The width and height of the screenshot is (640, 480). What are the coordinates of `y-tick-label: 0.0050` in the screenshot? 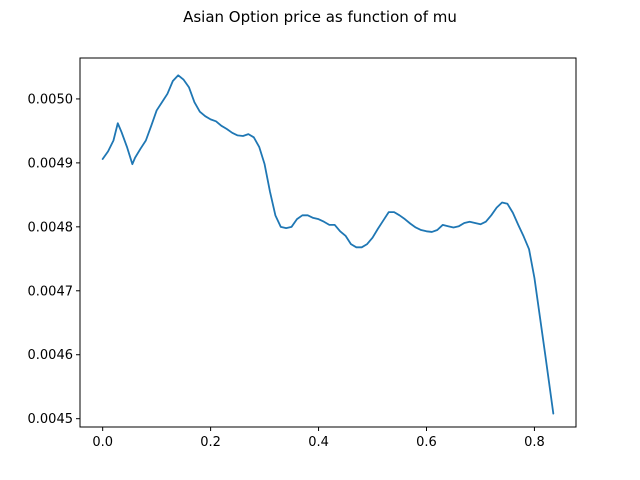 It's located at (51, 99).